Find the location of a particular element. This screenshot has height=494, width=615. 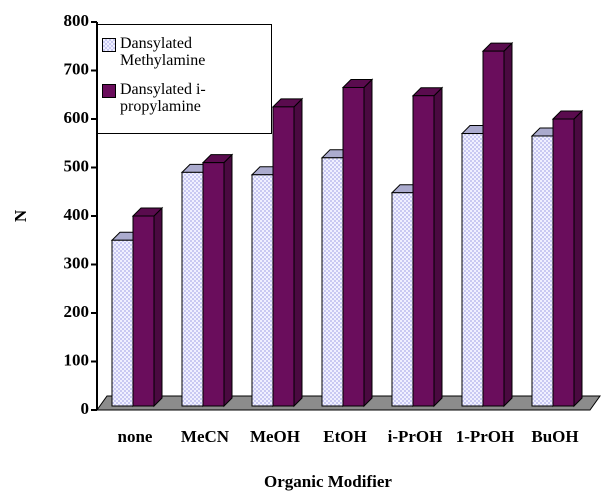

legend-item: Dansylated Methylamine is located at coordinates (184, 52).